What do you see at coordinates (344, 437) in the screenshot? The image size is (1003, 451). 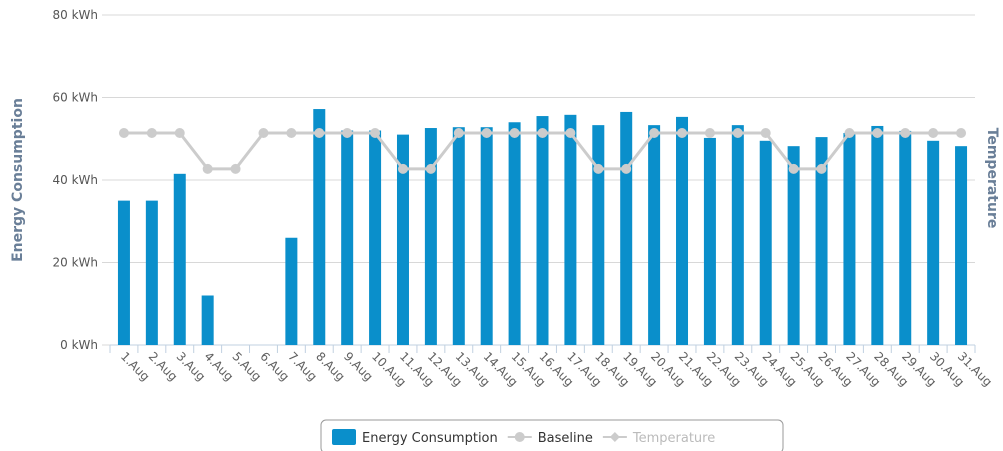 I see `legend-swatch` at bounding box center [344, 437].